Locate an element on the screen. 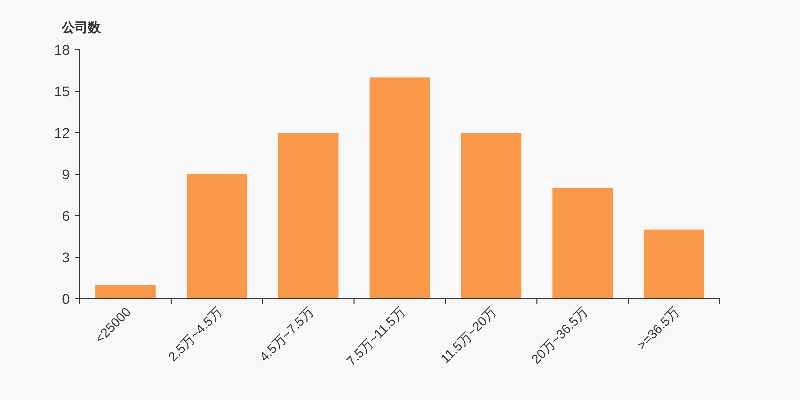 The height and width of the screenshot is (400, 800). y-tick-label: 3 is located at coordinates (66, 258).